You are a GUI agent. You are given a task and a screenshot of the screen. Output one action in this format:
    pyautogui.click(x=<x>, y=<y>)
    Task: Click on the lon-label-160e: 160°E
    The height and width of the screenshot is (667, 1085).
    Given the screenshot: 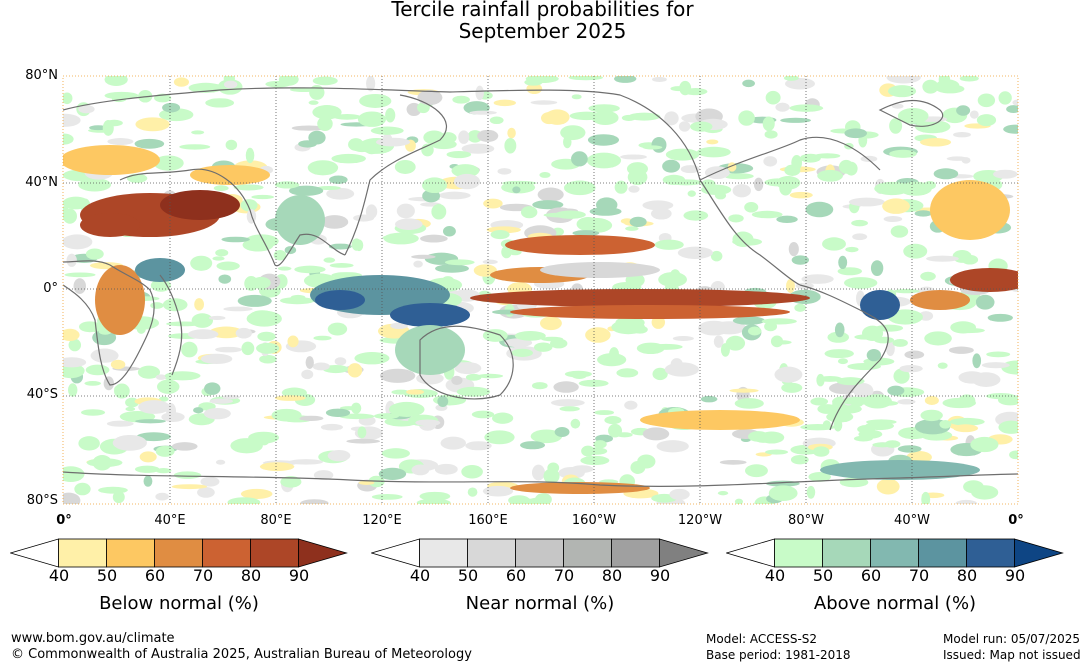 What is the action you would take?
    pyautogui.click(x=488, y=520)
    